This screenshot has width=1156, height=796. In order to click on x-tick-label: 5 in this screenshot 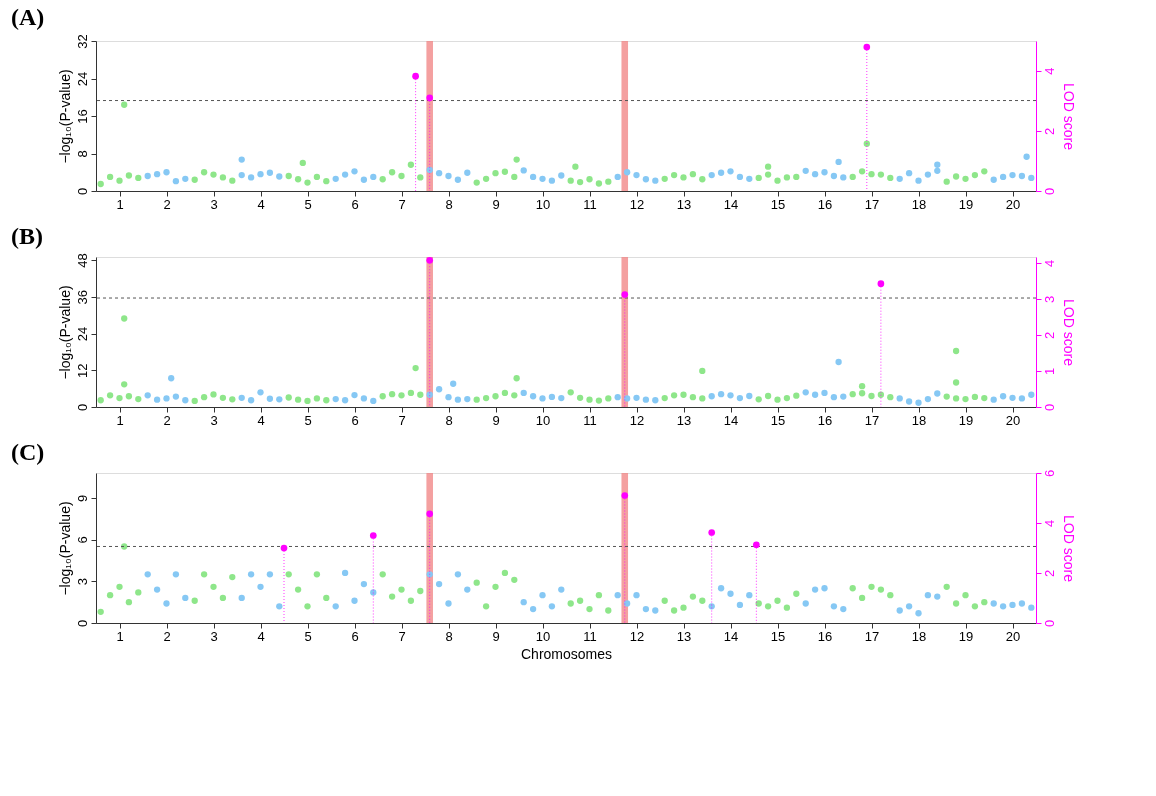, I will do `click(308, 420)`.